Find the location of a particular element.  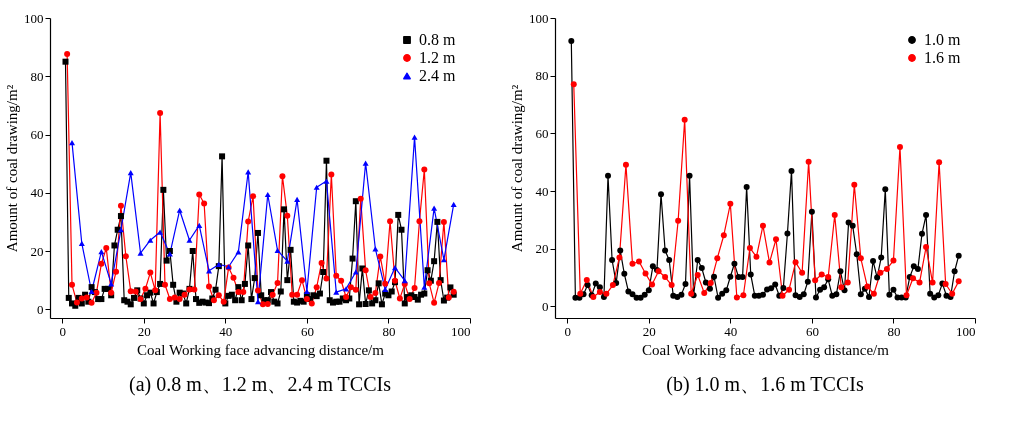

legend-label: 2.4 m is located at coordinates (437, 75).